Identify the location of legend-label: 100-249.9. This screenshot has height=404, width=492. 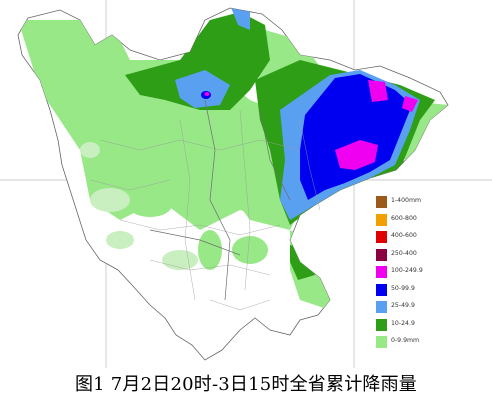
(407, 270).